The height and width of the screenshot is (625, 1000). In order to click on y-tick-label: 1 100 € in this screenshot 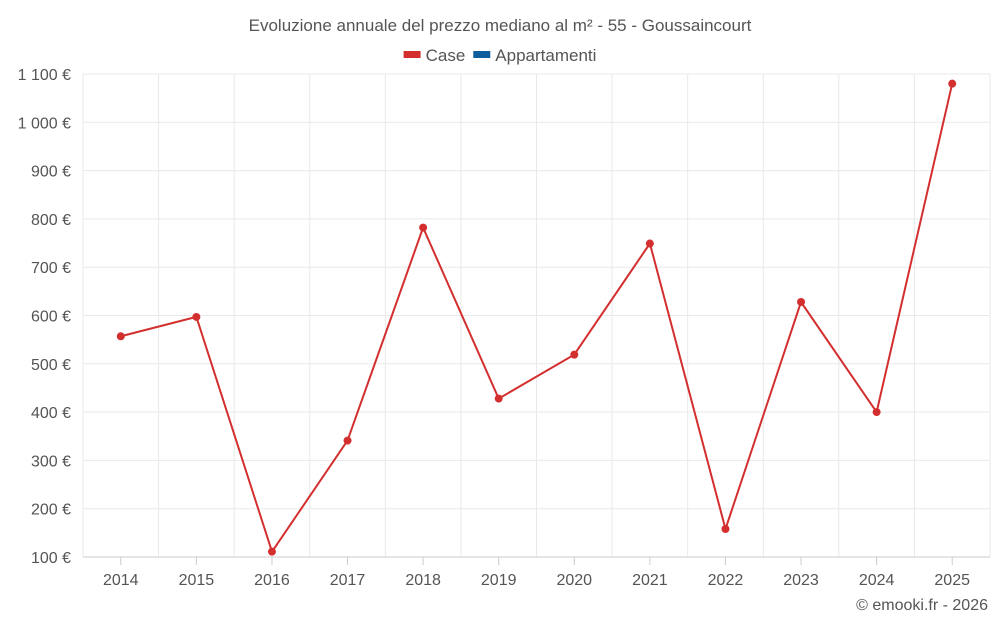, I will do `click(44, 75)`.